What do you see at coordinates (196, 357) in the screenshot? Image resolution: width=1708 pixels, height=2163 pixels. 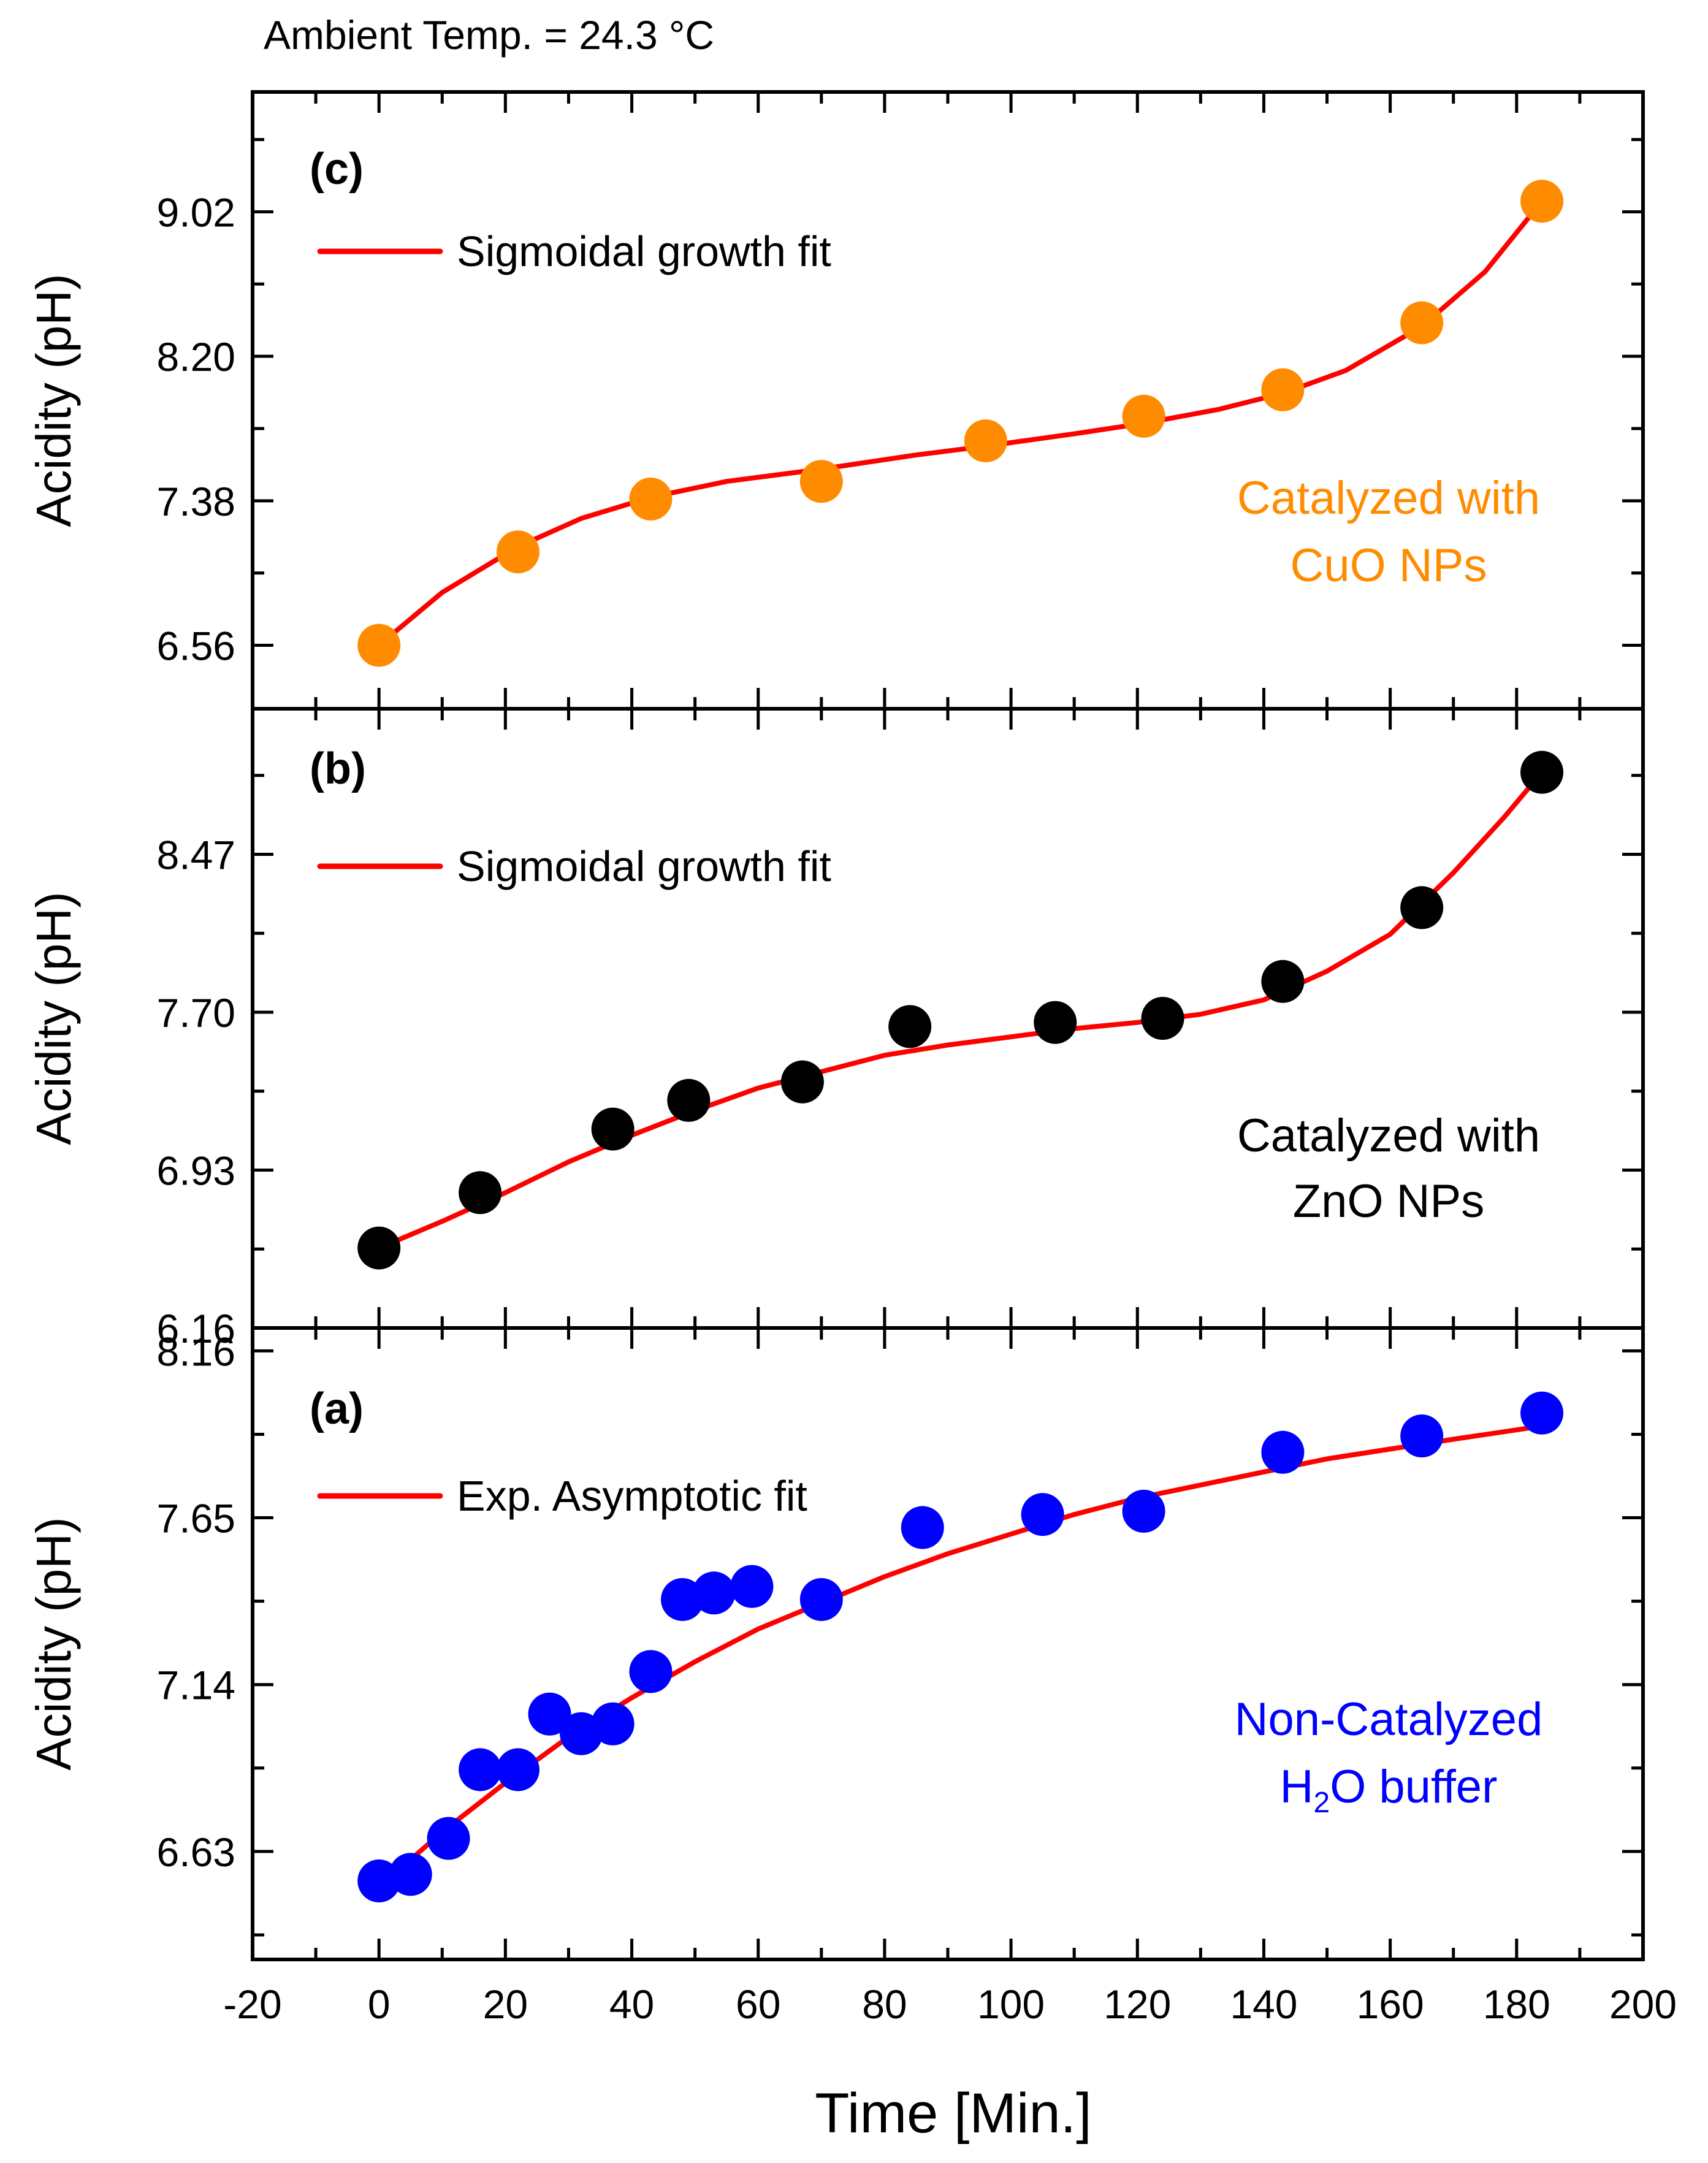 I see `y-tick-label: 8.20` at bounding box center [196, 357].